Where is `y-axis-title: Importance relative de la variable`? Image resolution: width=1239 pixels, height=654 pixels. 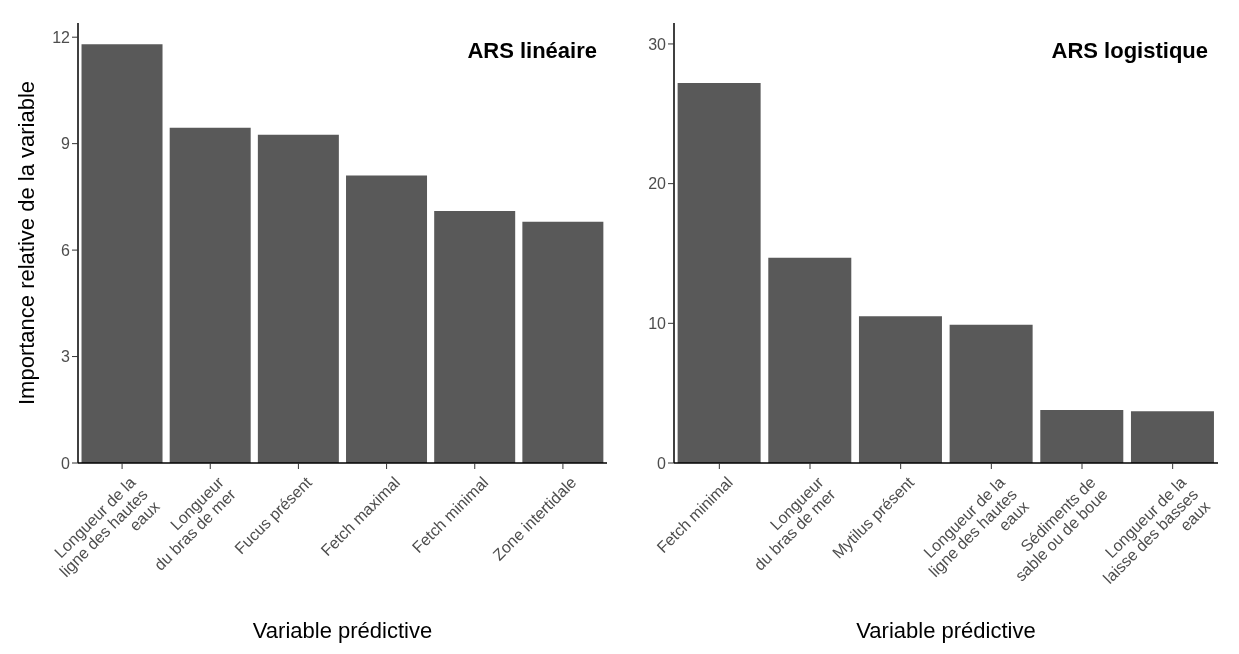
y-axis-title: Importance relative de la variable is located at coordinates (26, 243).